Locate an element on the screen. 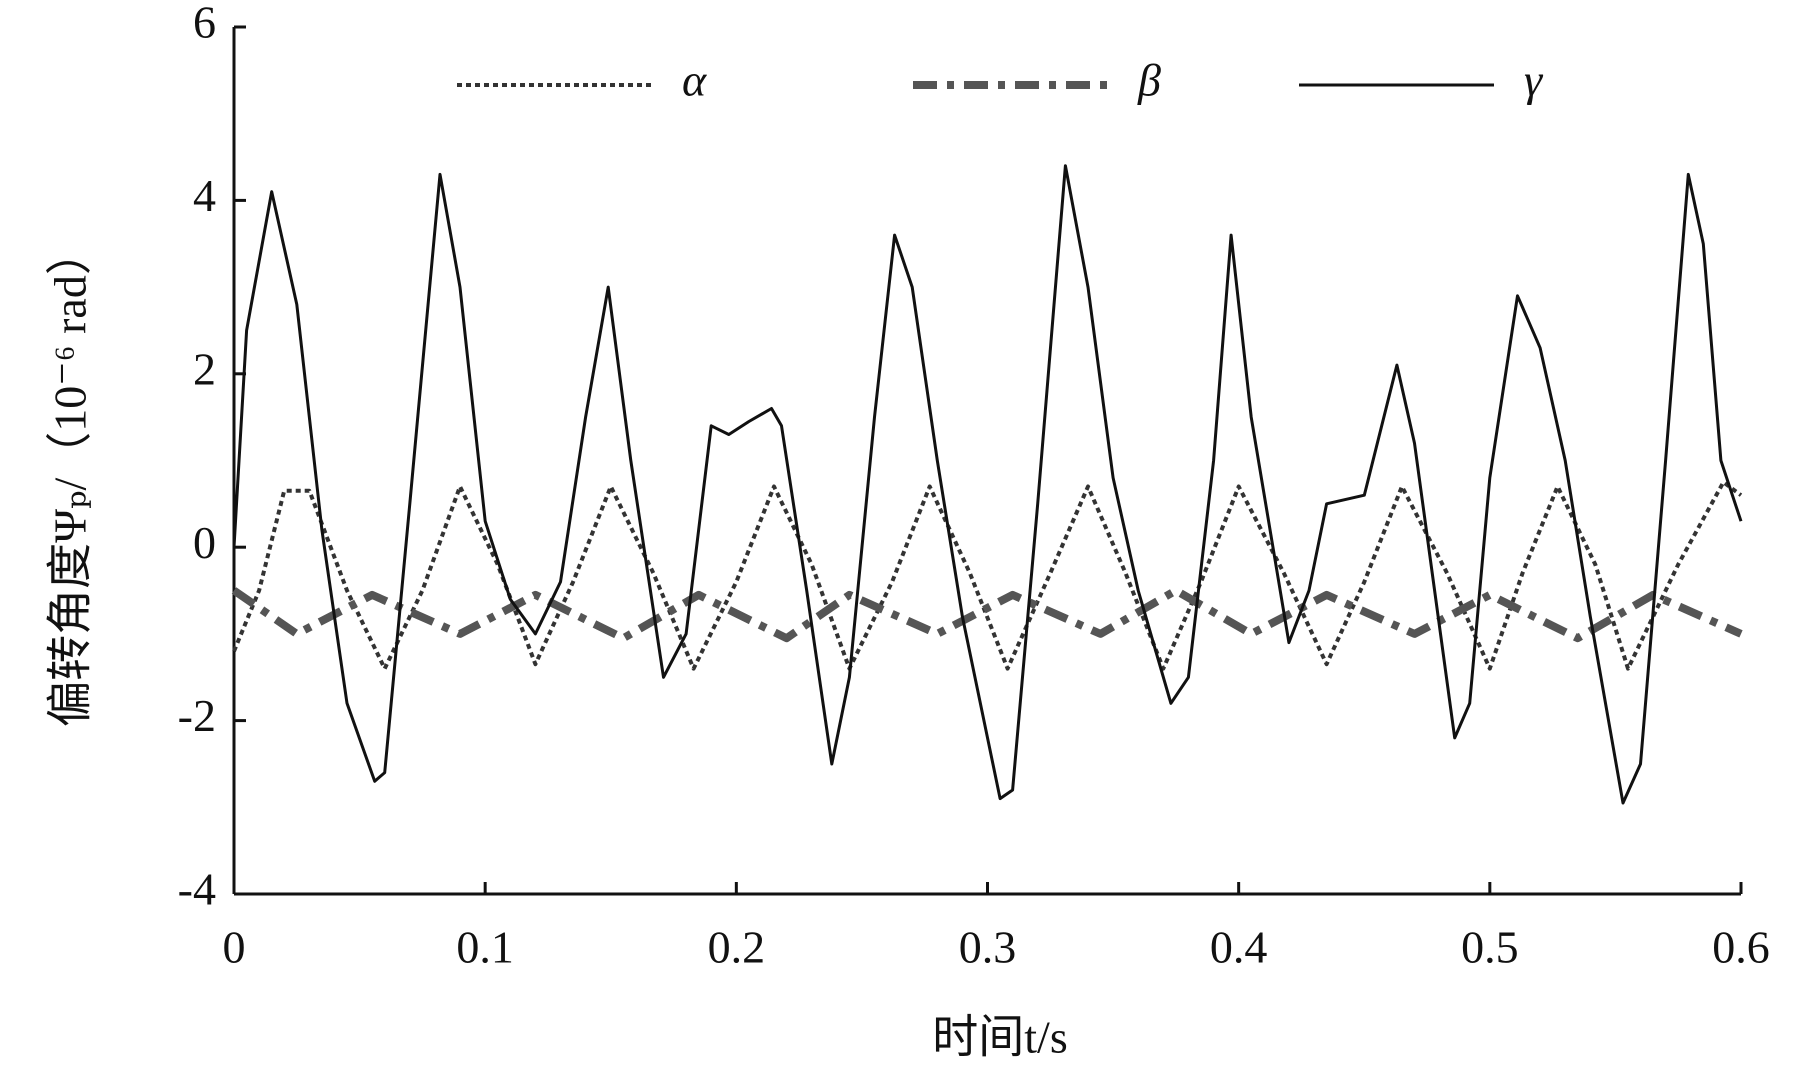  x-tick-label: 0.3 is located at coordinates (988, 947).